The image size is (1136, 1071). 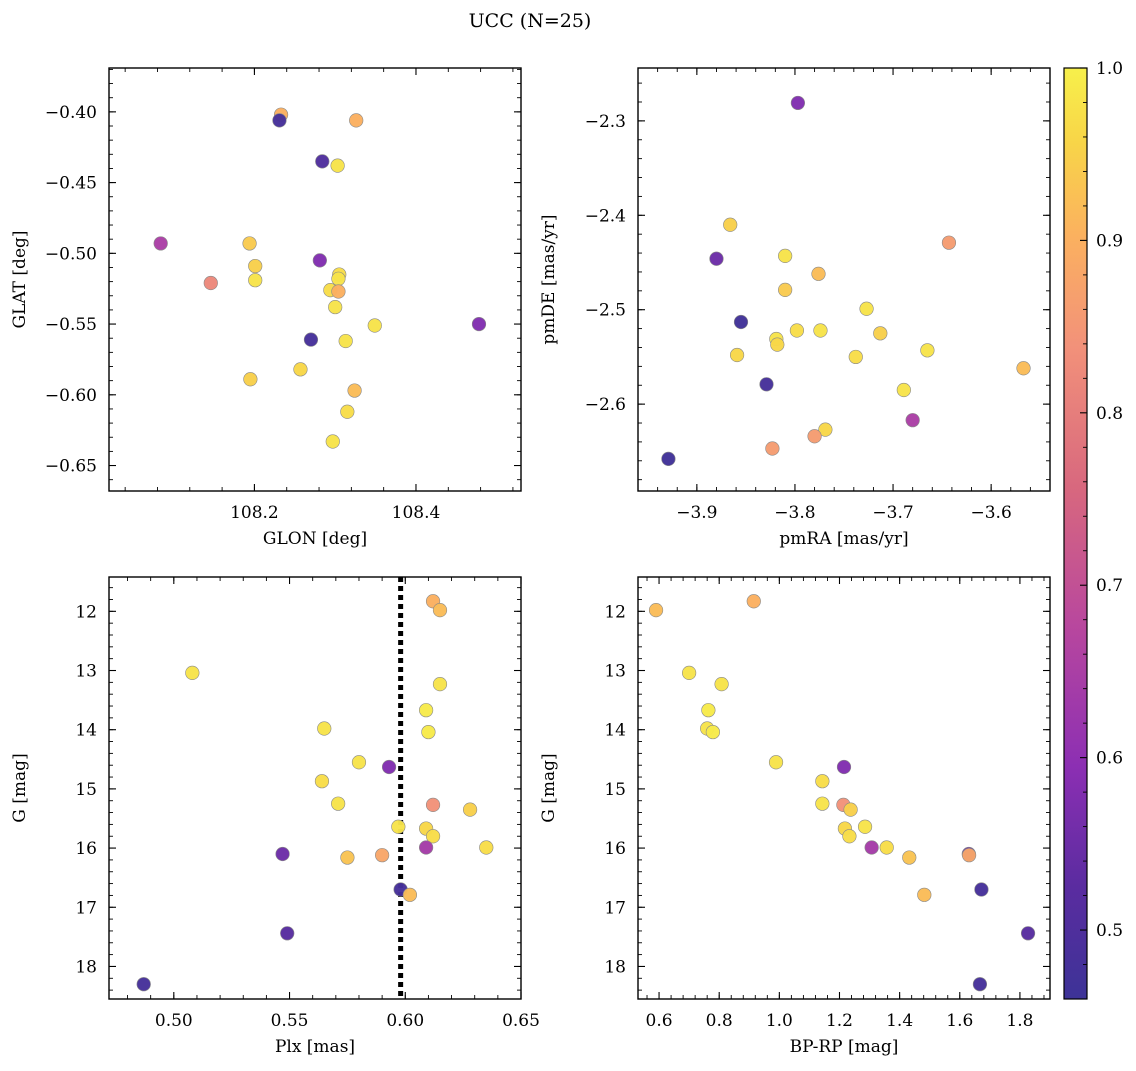 What do you see at coordinates (86, 672) in the screenshot?
I see `y-tick-label: 13` at bounding box center [86, 672].